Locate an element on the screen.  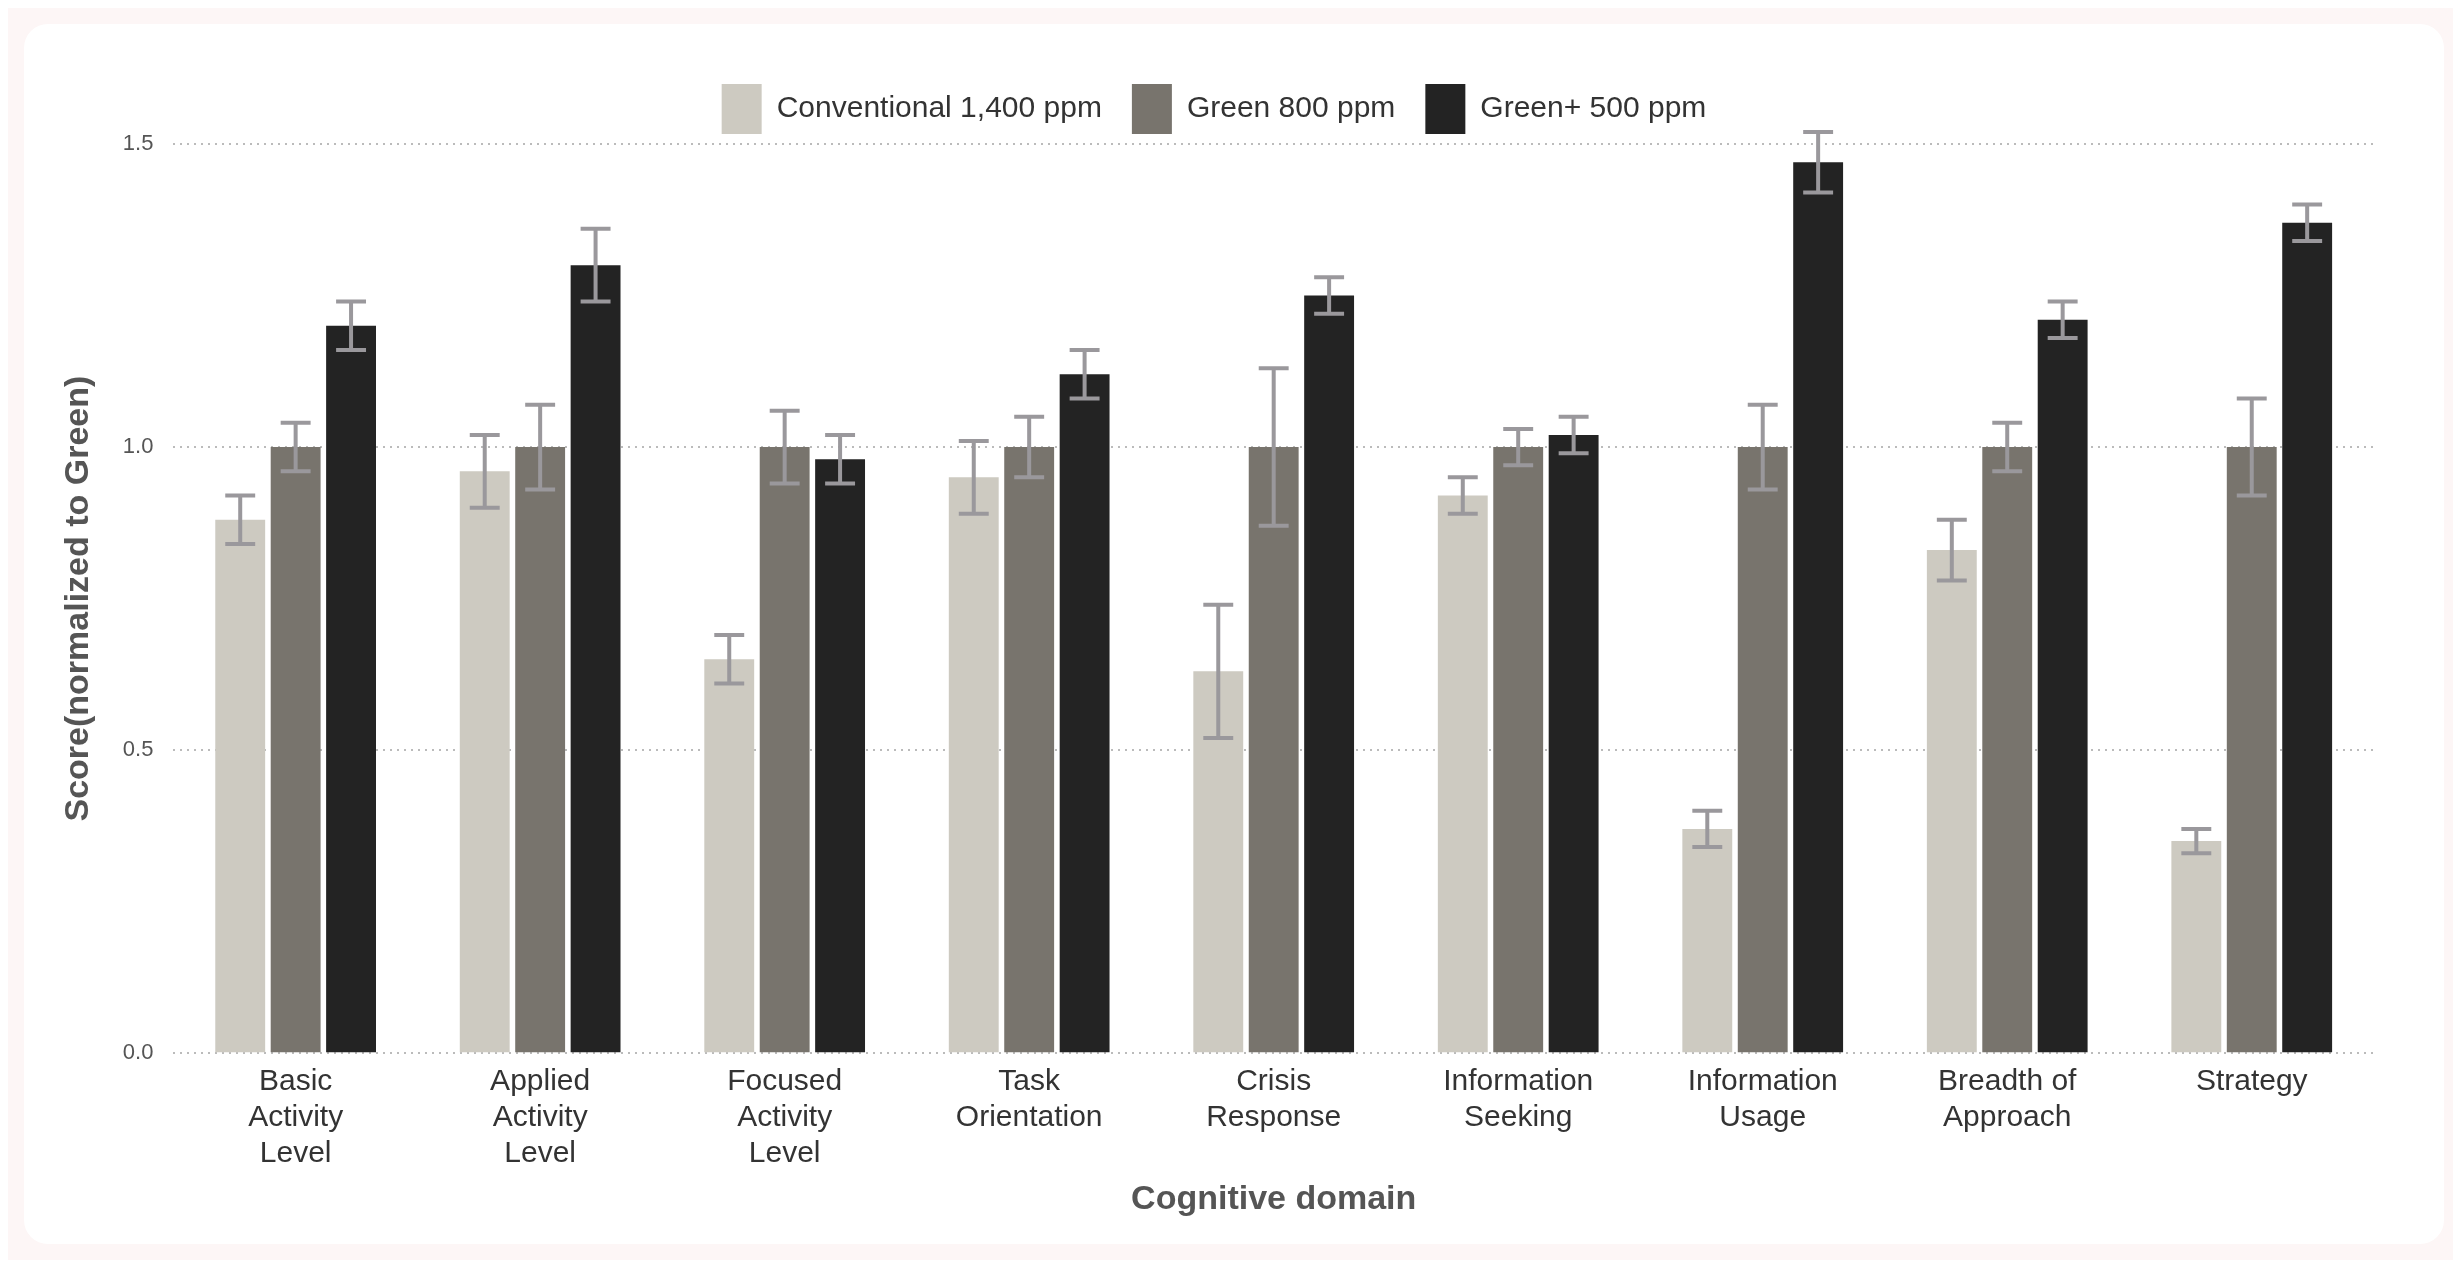
x-tick-label: Task Orientation is located at coordinates (1029, 1098).